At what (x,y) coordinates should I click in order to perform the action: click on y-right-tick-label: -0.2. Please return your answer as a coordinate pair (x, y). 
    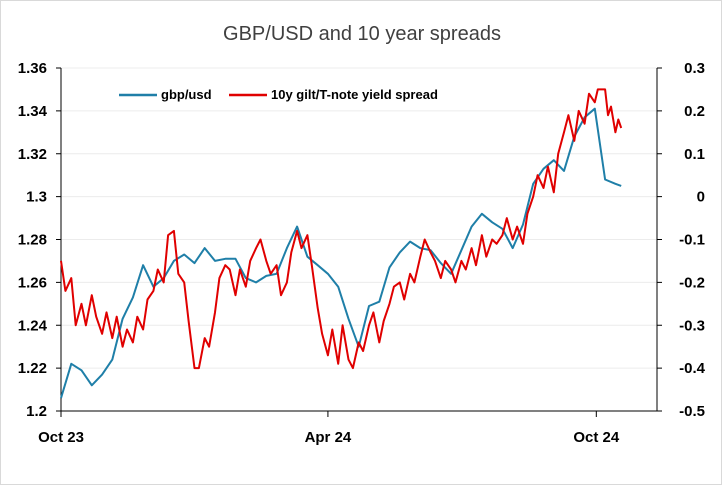
    Looking at the image, I should click on (692, 282).